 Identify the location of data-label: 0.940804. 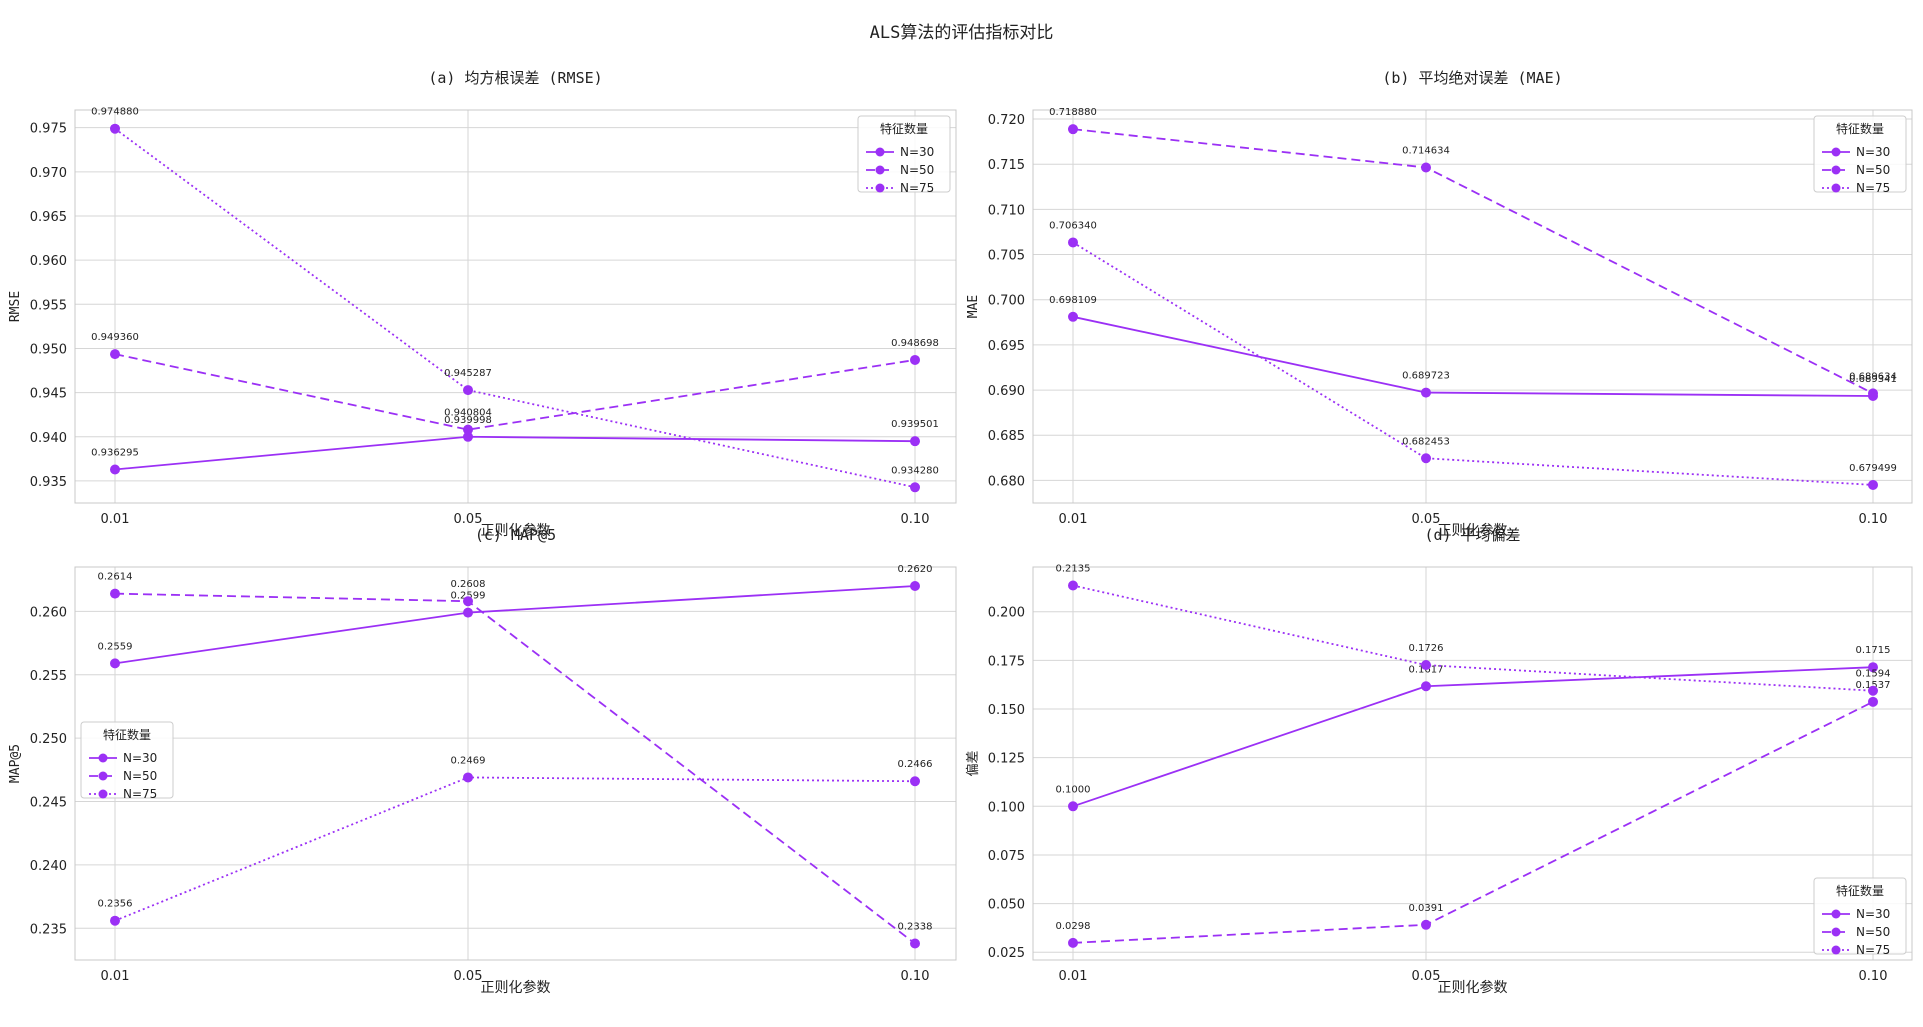
(468, 413).